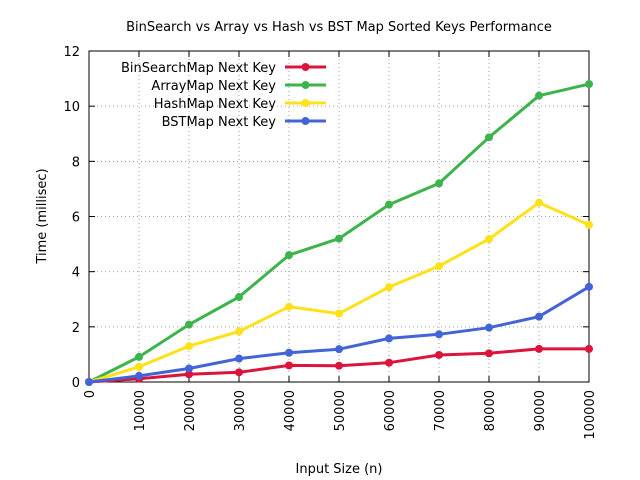 This screenshot has width=640, height=480. I want to click on x-tick-label: 10000, so click(140, 410).